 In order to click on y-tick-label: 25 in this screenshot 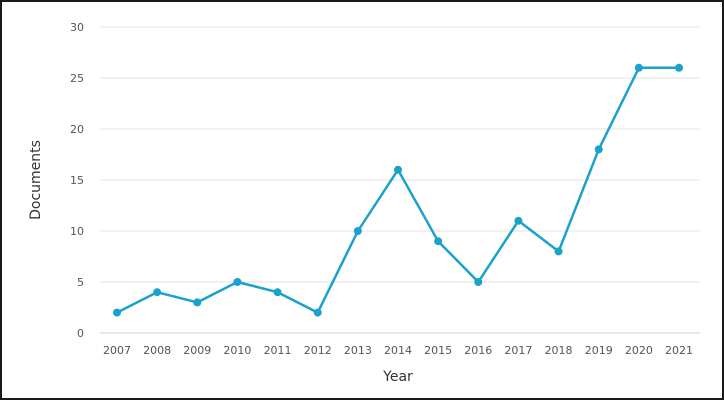, I will do `click(77, 78)`.